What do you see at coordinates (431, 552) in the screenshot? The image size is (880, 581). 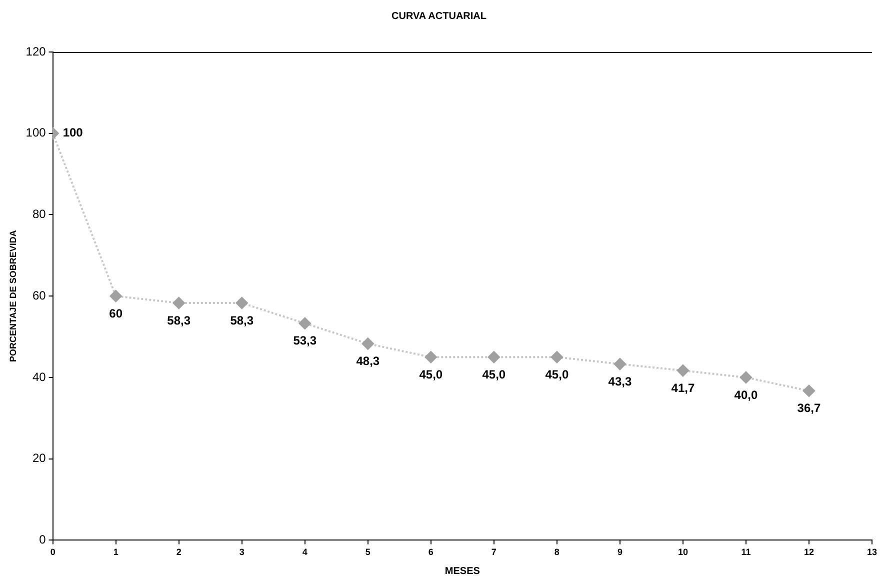 I see `x-tick-label: 6` at bounding box center [431, 552].